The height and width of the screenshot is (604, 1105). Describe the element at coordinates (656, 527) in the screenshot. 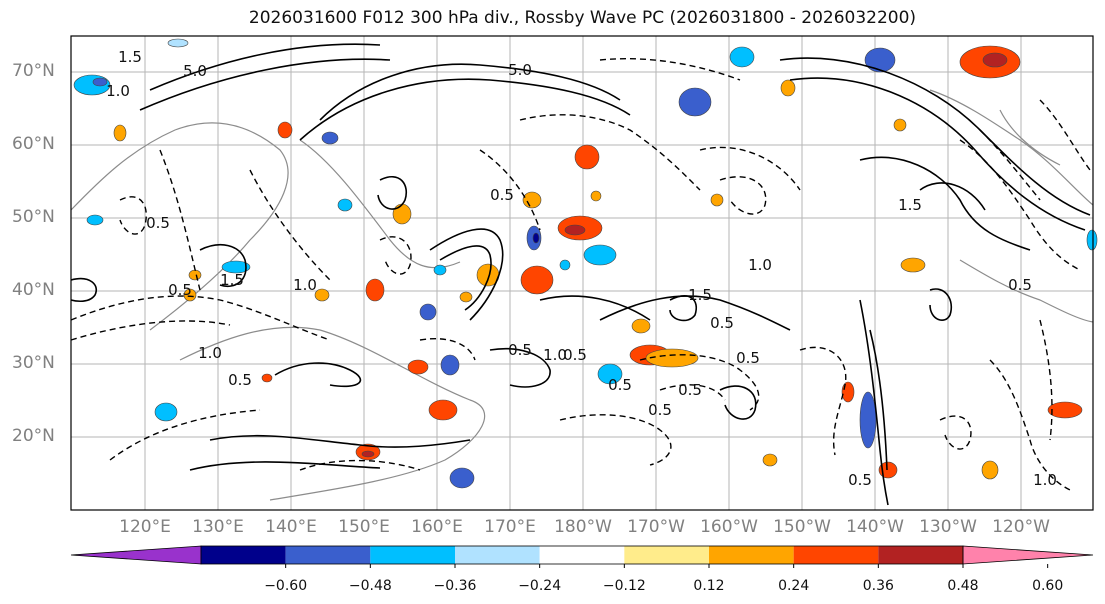

I see `lon-label: 170°W` at that location.